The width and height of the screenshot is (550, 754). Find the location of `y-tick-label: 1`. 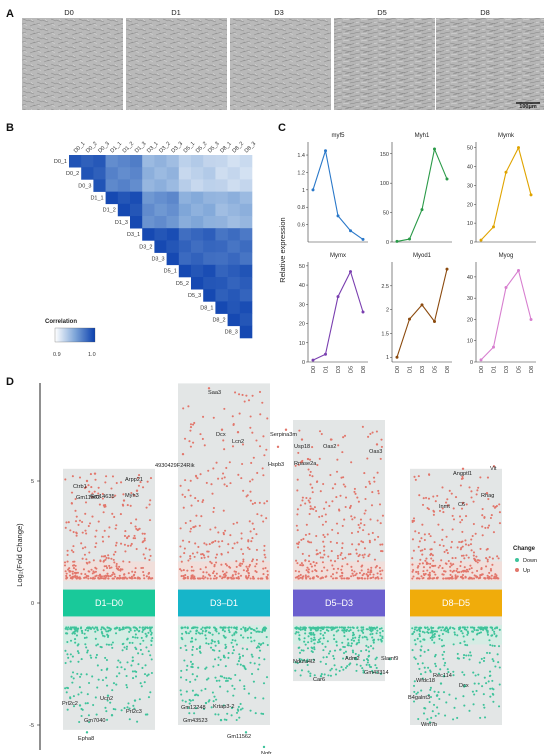

y-tick-label: 1 is located at coordinates (387, 358).